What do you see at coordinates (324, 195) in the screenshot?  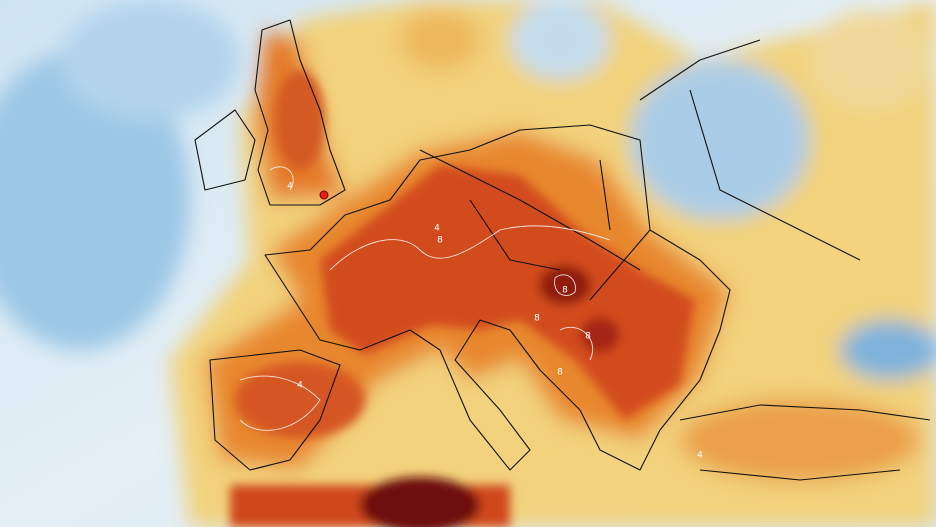 I see `city-marker` at bounding box center [324, 195].